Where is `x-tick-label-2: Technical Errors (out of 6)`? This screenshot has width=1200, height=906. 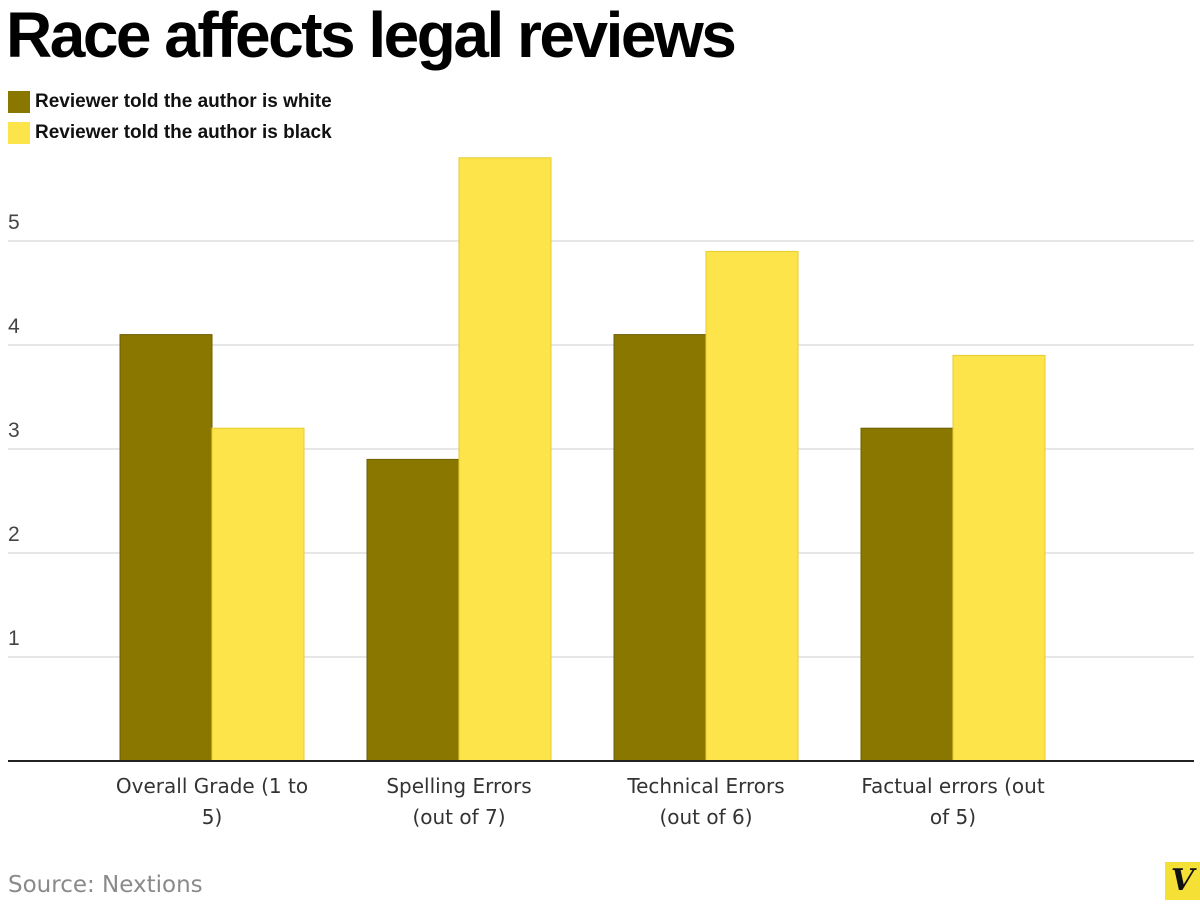 x-tick-label-2: Technical Errors (out of 6) is located at coordinates (705, 801).